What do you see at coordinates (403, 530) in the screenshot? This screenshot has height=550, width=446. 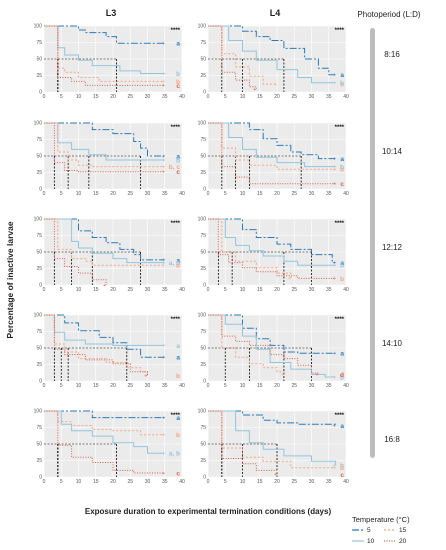 I see `legend-label: 15` at bounding box center [403, 530].